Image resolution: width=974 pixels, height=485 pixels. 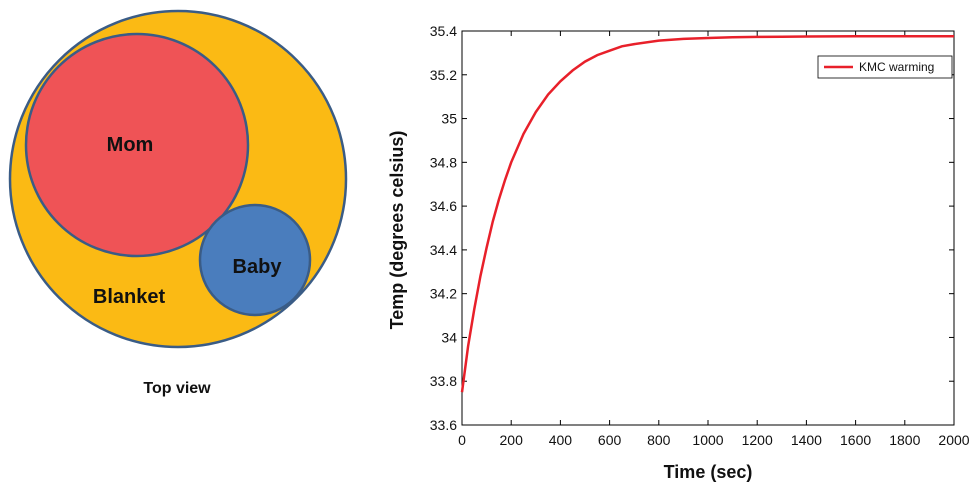 What do you see at coordinates (904, 440) in the screenshot?
I see `x-tick-label: 1800` at bounding box center [904, 440].